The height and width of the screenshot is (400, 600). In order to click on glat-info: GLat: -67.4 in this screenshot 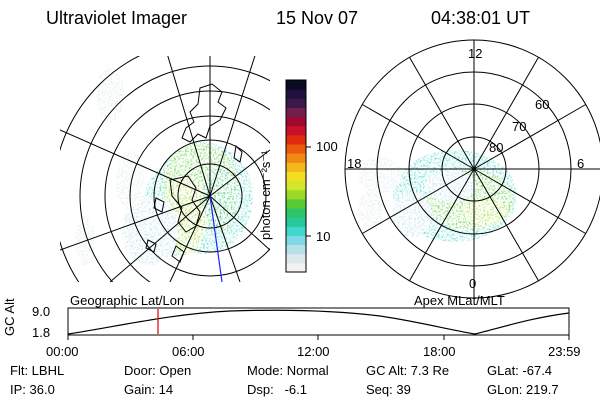, I will do `click(520, 370)`.